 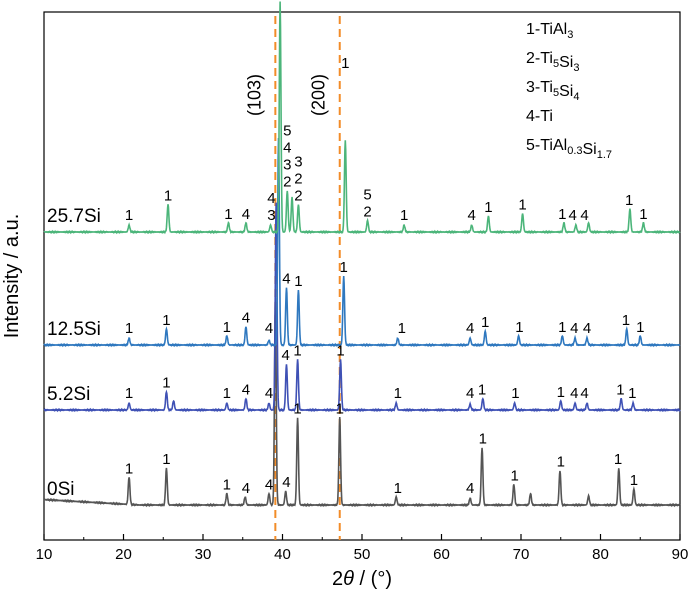 I want to click on legend-entry-3: 3-Ti5Si4, so click(x=552, y=91).